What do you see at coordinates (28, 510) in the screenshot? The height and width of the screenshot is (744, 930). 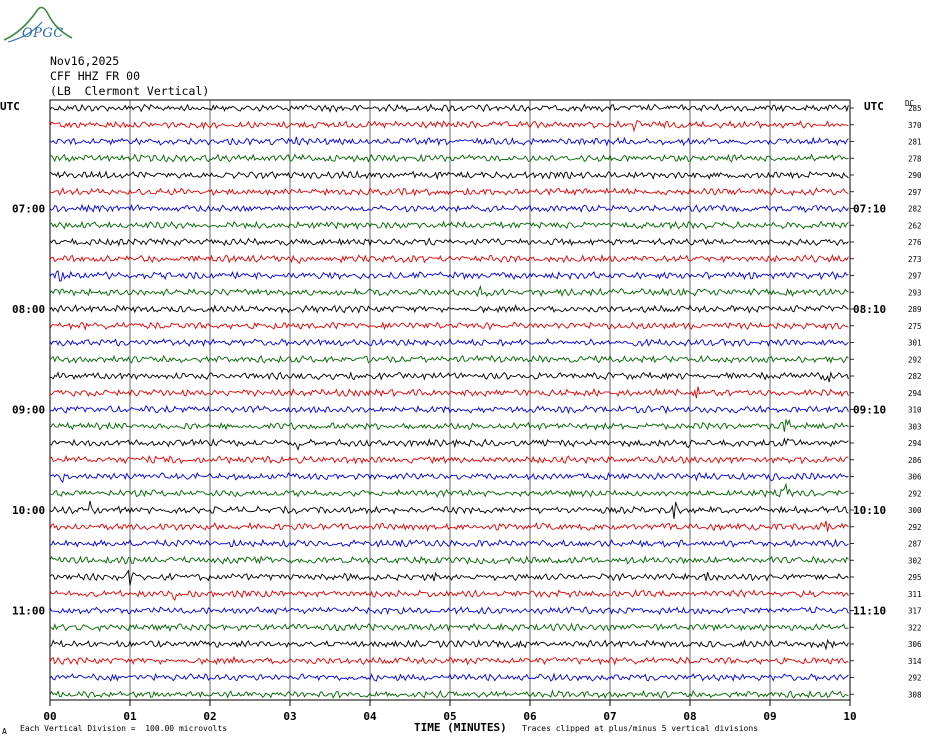 I see `left-time-label: 10:00` at bounding box center [28, 510].